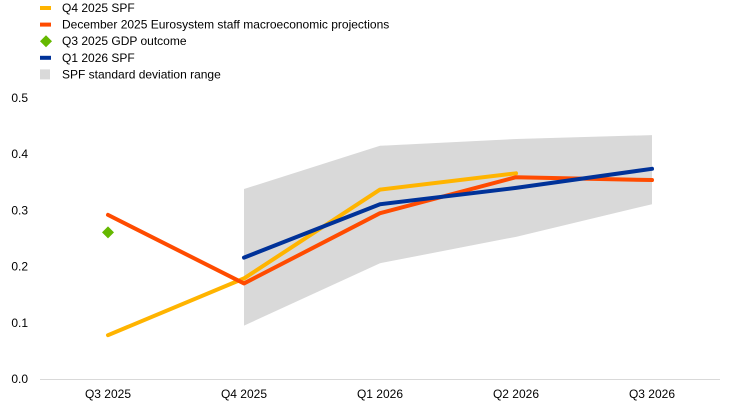  Describe the element at coordinates (108, 394) in the screenshot. I see `x-tick-label: Q3 2025` at that location.